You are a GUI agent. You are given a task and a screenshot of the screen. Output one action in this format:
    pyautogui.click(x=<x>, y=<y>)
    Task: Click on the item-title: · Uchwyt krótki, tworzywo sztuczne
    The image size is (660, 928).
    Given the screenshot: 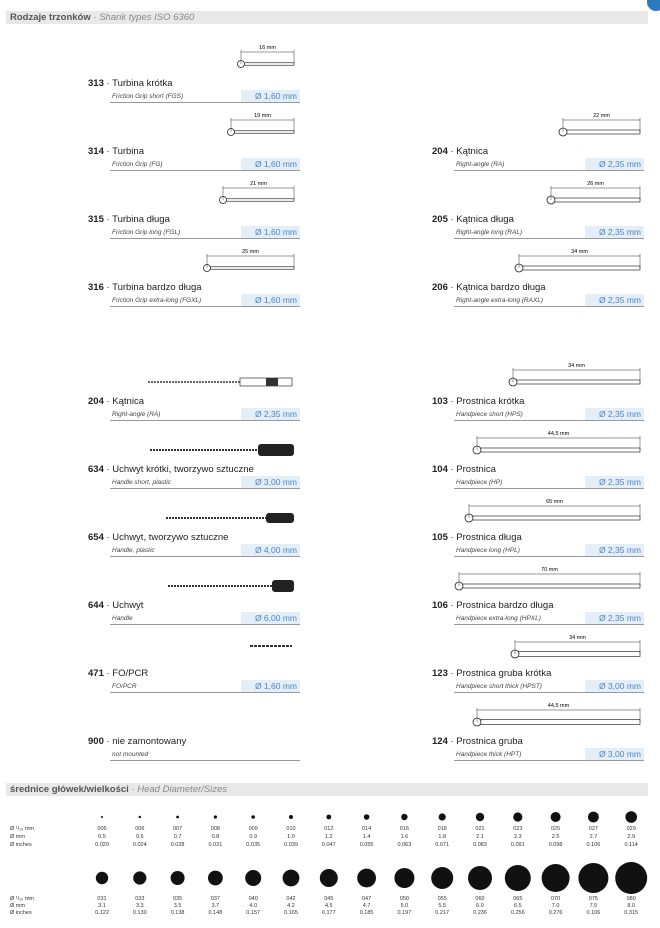 What is the action you would take?
    pyautogui.click(x=178, y=469)
    